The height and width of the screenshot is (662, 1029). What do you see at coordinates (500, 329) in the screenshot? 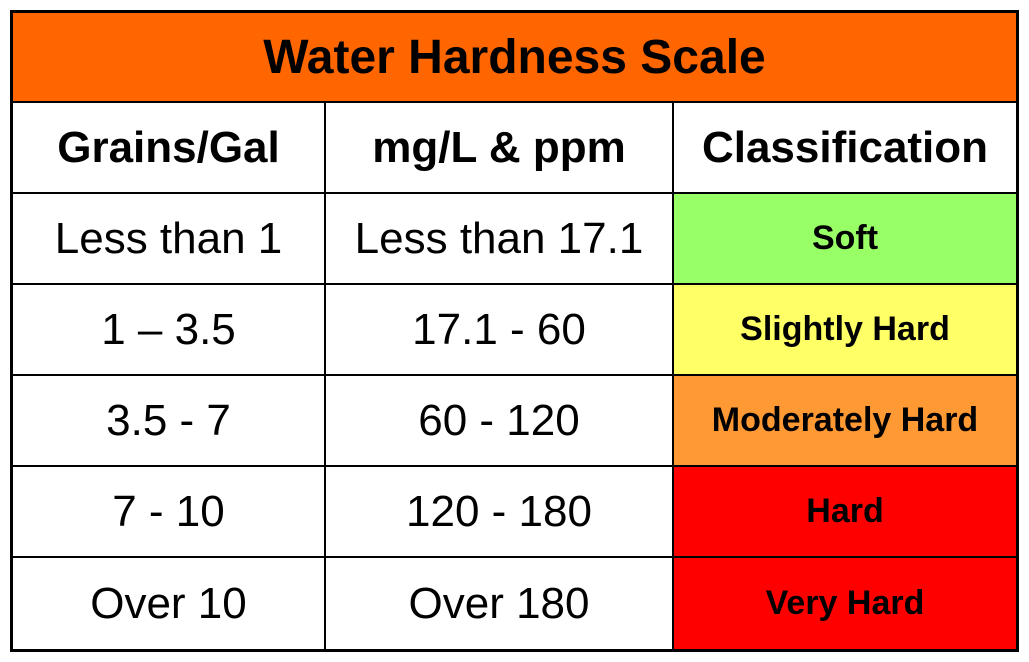
I see `mgl-cell: 17.1 - 60` at bounding box center [500, 329].